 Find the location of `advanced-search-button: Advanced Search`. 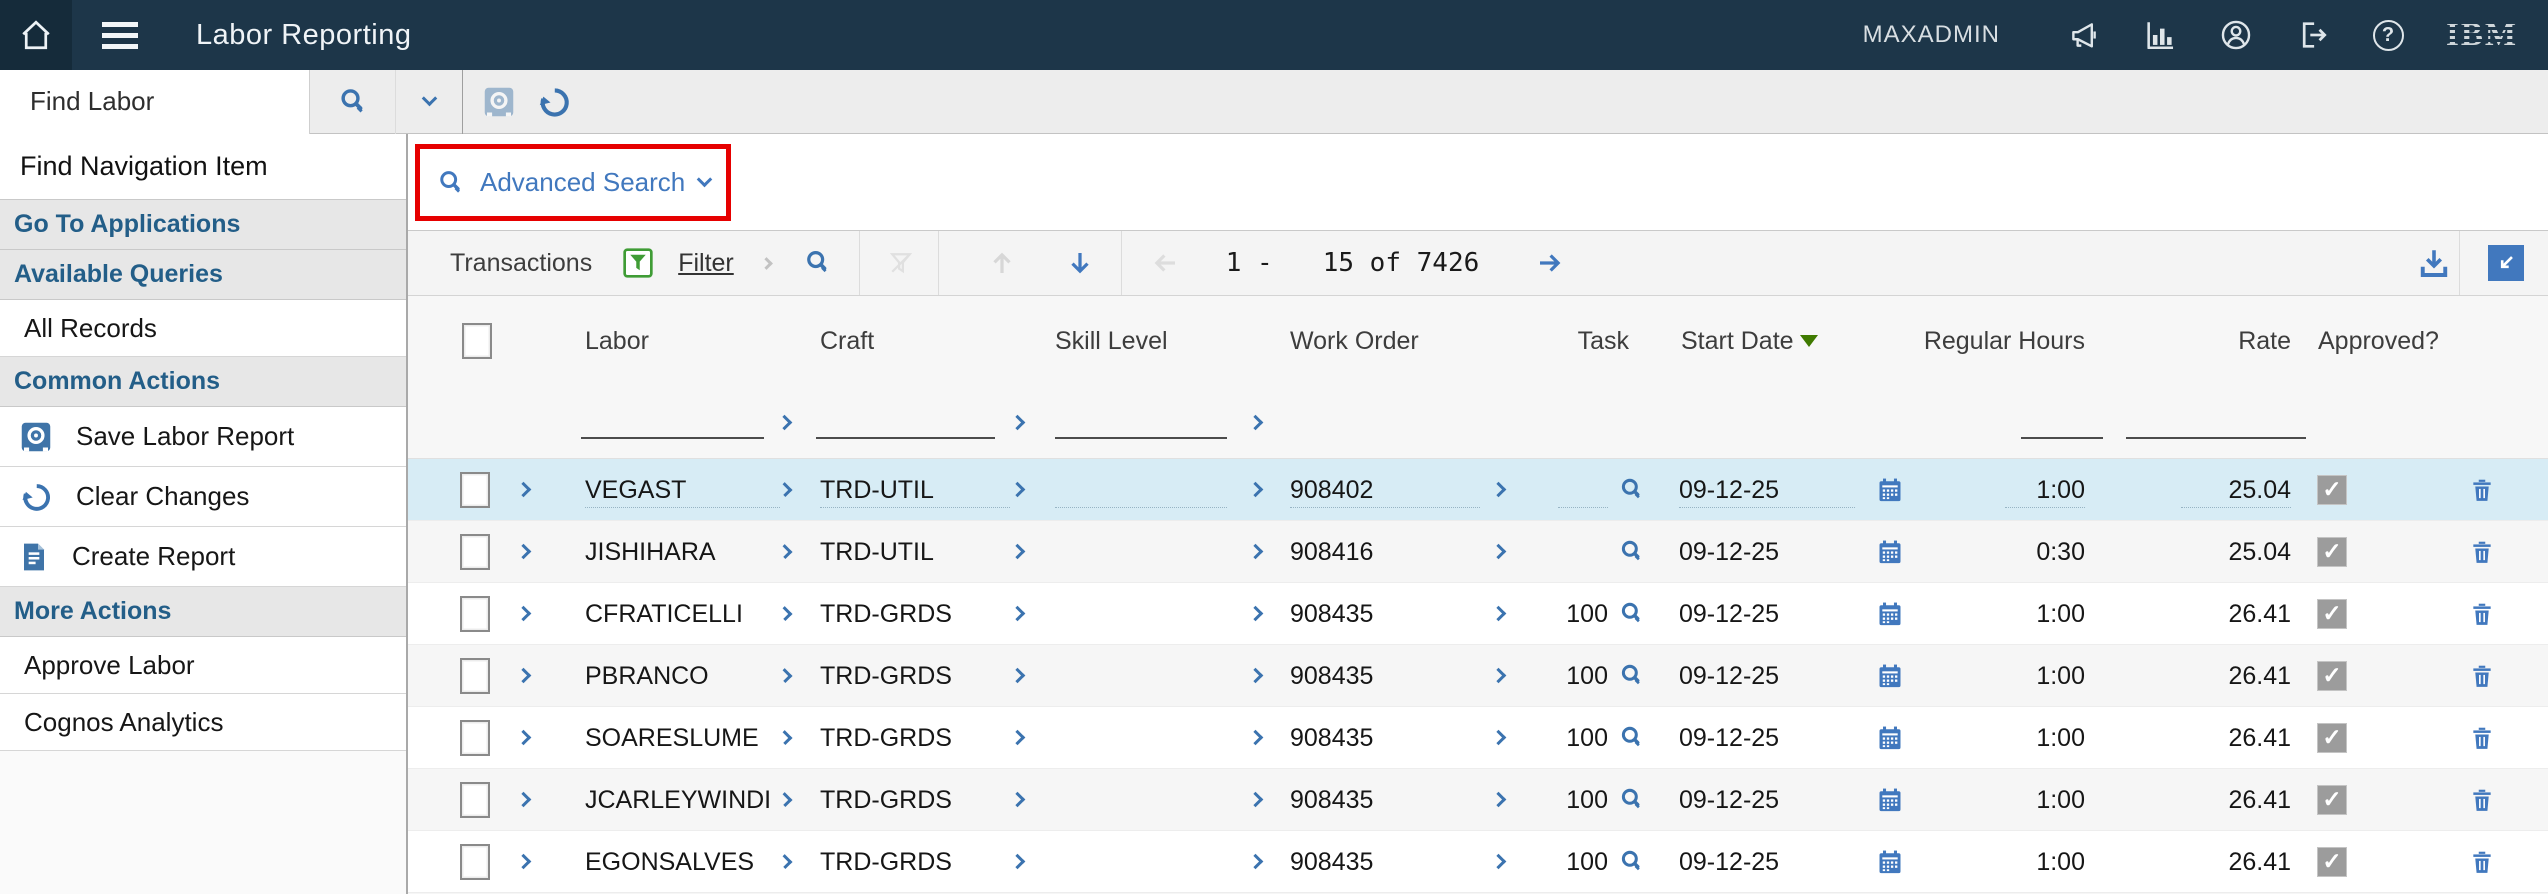

advanced-search-button: Advanced Search is located at coordinates (573, 182).